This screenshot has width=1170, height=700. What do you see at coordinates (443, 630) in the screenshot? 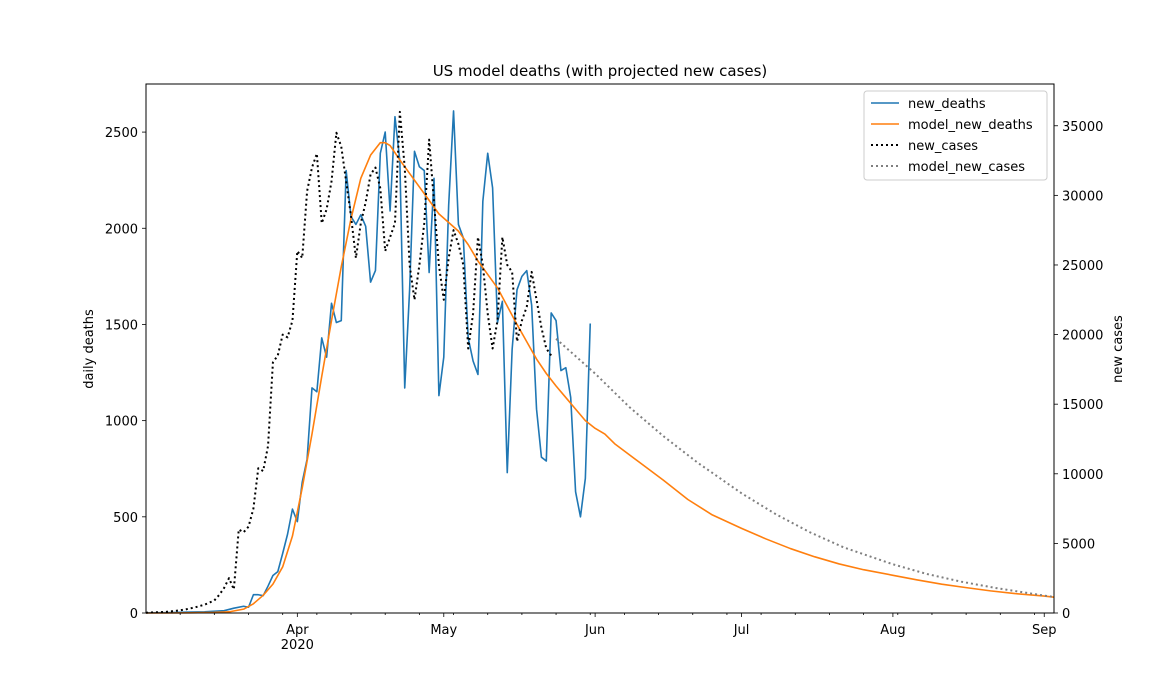
I see `x-tick-label: May` at bounding box center [443, 630].